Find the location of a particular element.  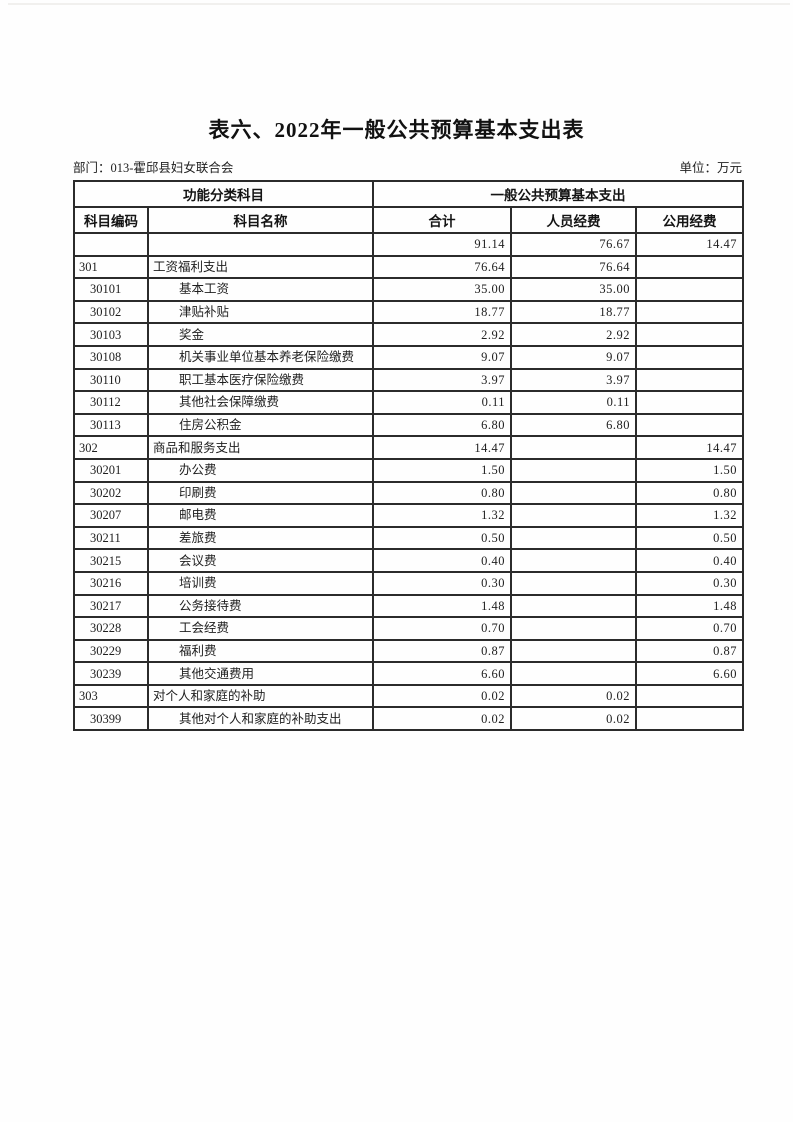

table-row: 302 商品和服务支出 14.47 14.47 is located at coordinates (408, 447).